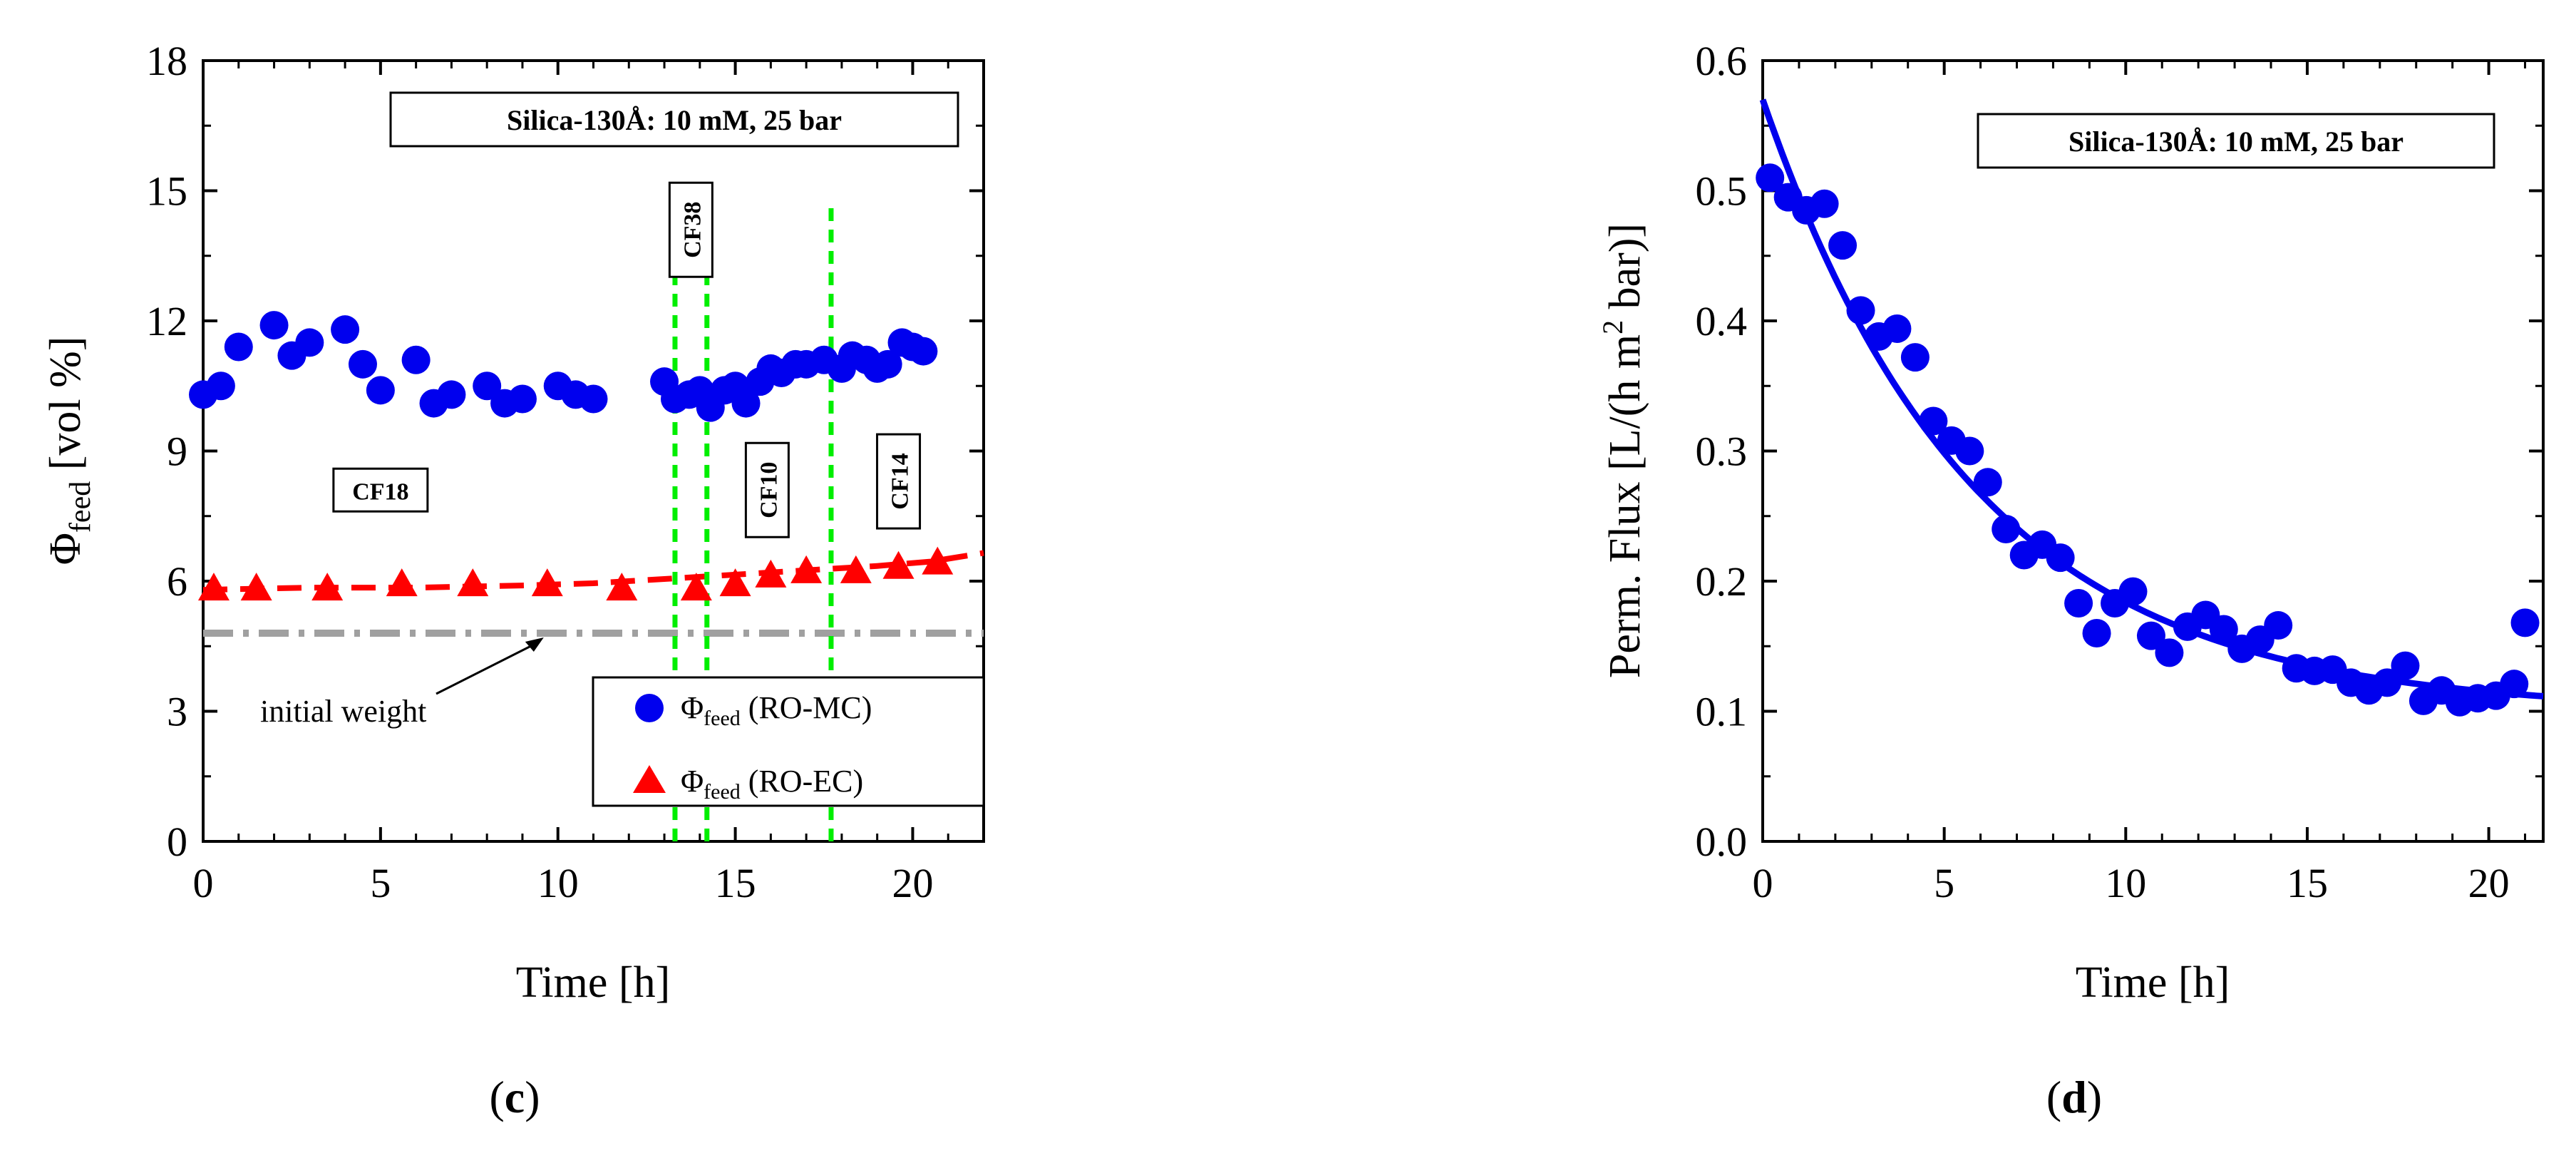 This screenshot has height=1153, width=2576. What do you see at coordinates (1944, 883) in the screenshot?
I see `d-xtick-label: 5` at bounding box center [1944, 883].